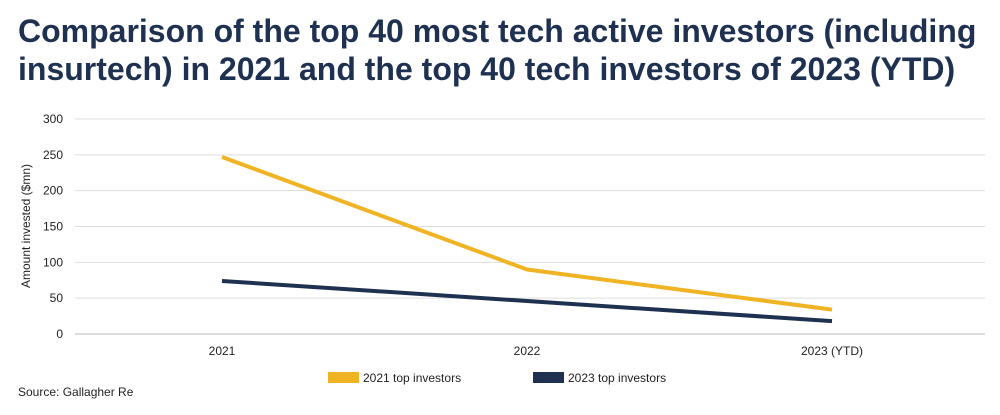 The image size is (1000, 415). Describe the element at coordinates (53, 191) in the screenshot. I see `y-tick-label: 200` at that location.